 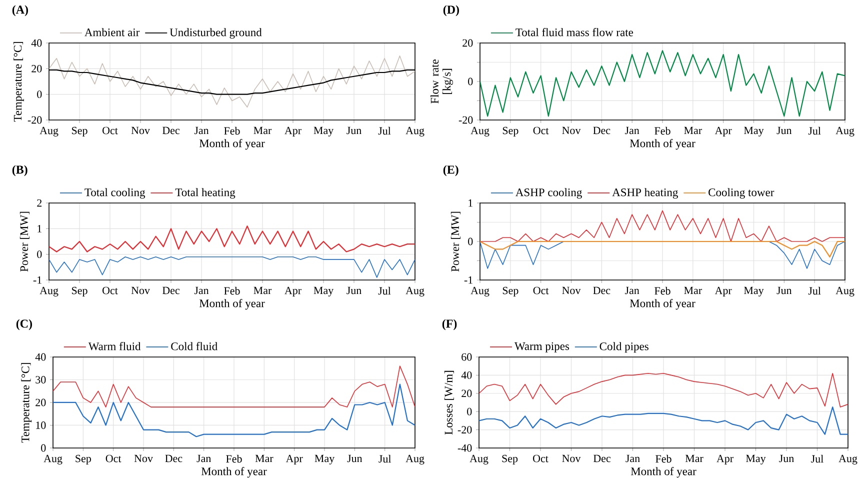 I want to click on legend-label: Warm fluid, so click(x=114, y=346).